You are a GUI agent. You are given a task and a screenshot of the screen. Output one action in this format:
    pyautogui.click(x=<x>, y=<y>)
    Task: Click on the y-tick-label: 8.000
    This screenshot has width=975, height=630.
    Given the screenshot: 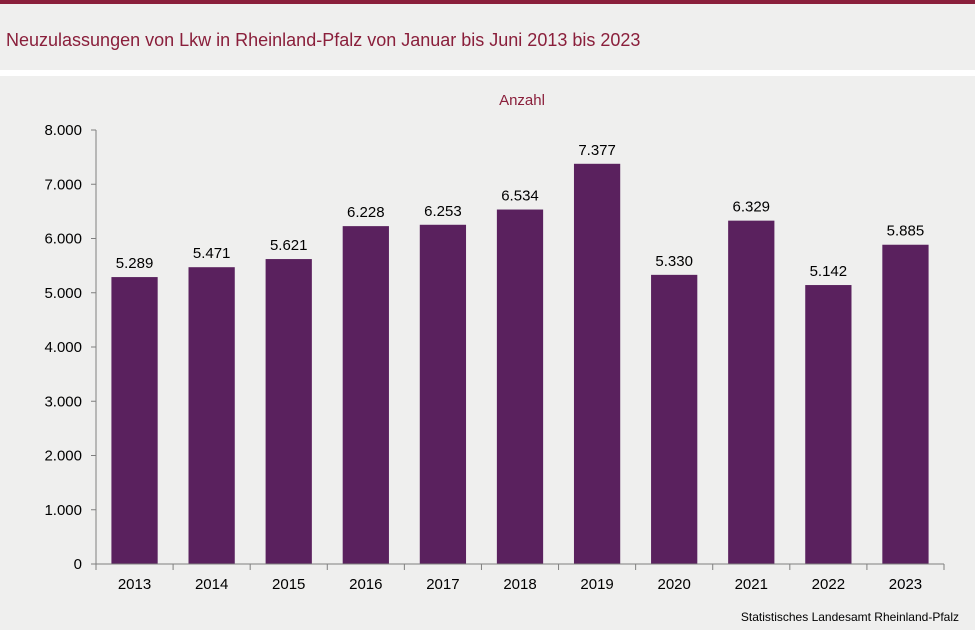 What is the action you would take?
    pyautogui.click(x=63, y=130)
    